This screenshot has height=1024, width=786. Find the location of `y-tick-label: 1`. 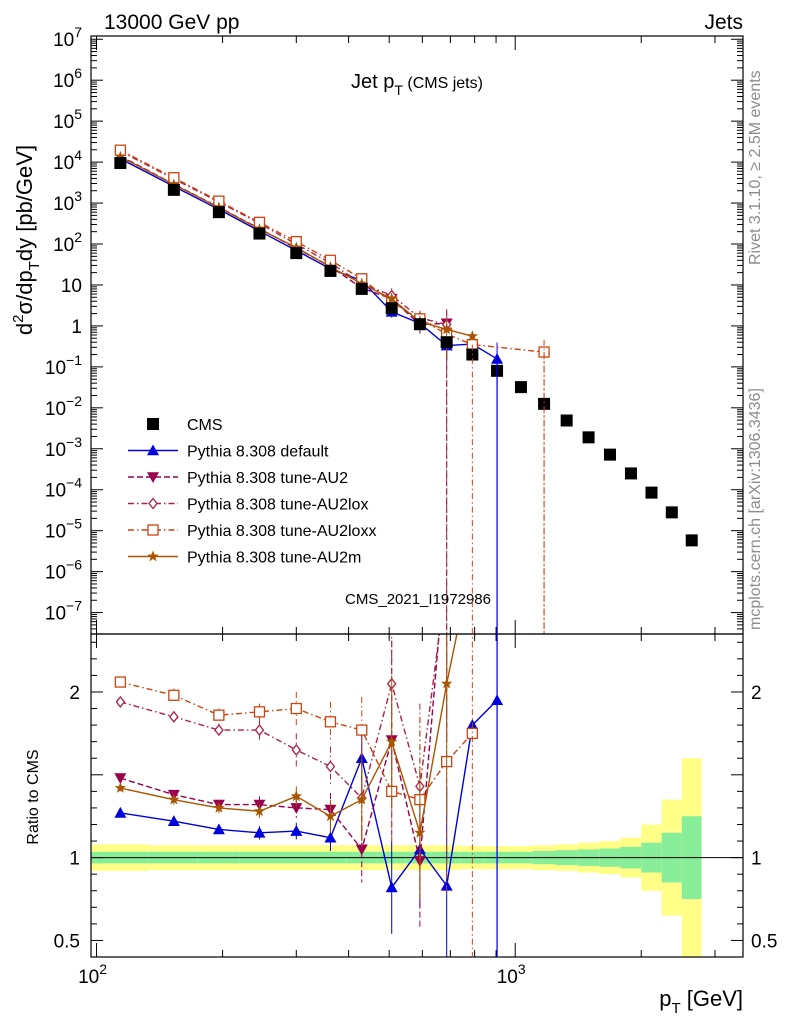

y-tick-label: 1 is located at coordinates (76, 327).